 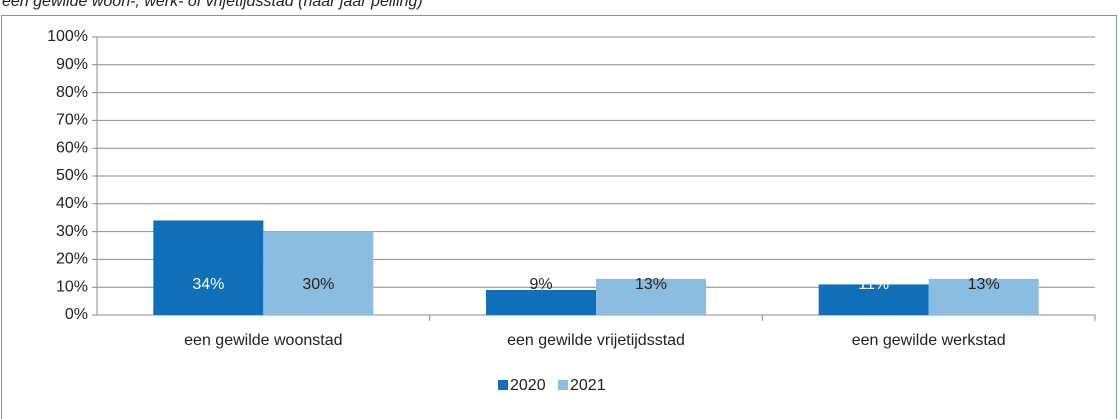 I want to click on legend-label: 2020, so click(x=528, y=385).